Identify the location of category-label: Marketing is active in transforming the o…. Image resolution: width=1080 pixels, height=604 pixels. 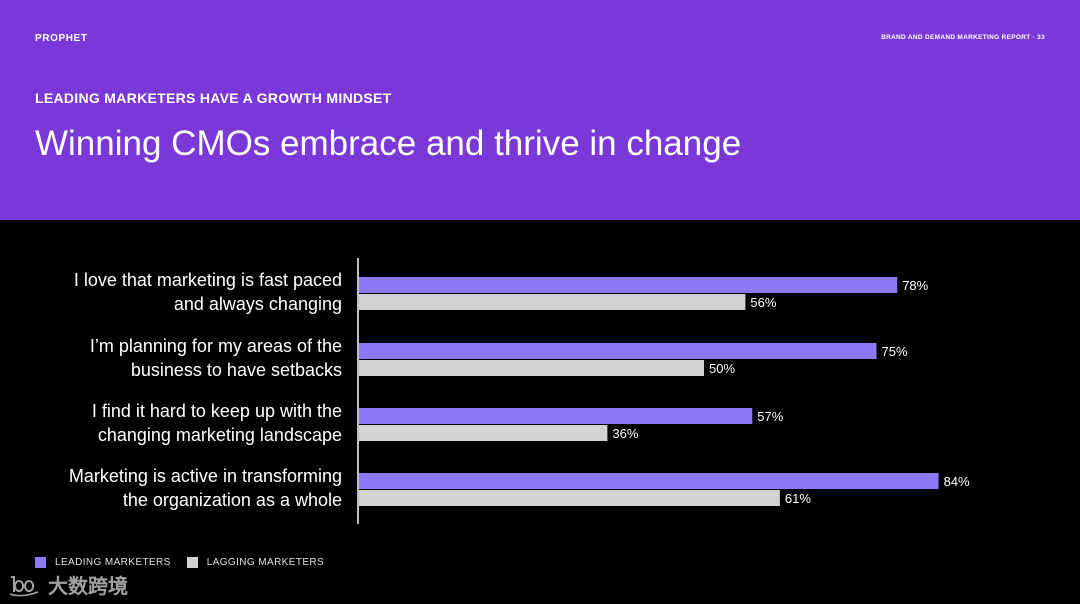
(205, 488).